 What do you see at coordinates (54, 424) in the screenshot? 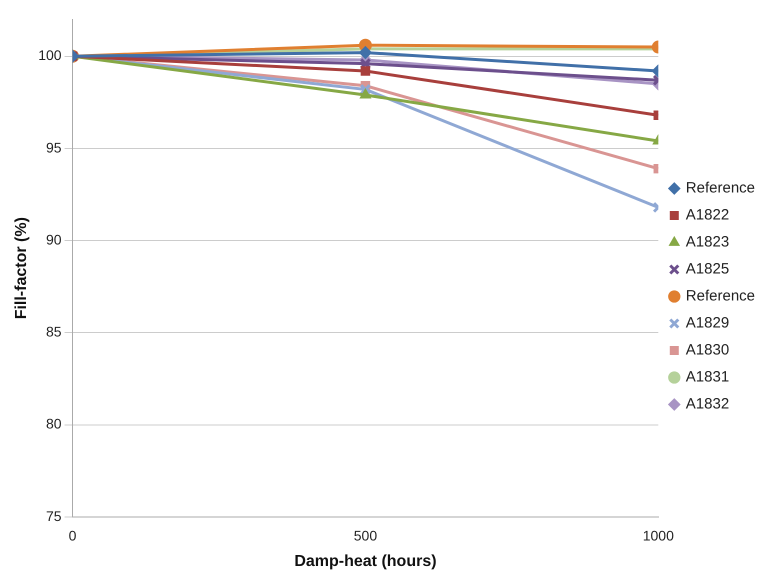
I see `y-tick-label: 80` at bounding box center [54, 424].